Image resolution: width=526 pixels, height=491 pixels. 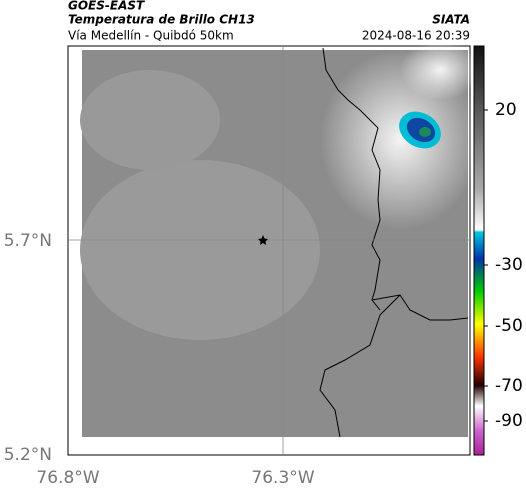 What do you see at coordinates (263, 240) in the screenshot?
I see `location-marker` at bounding box center [263, 240].